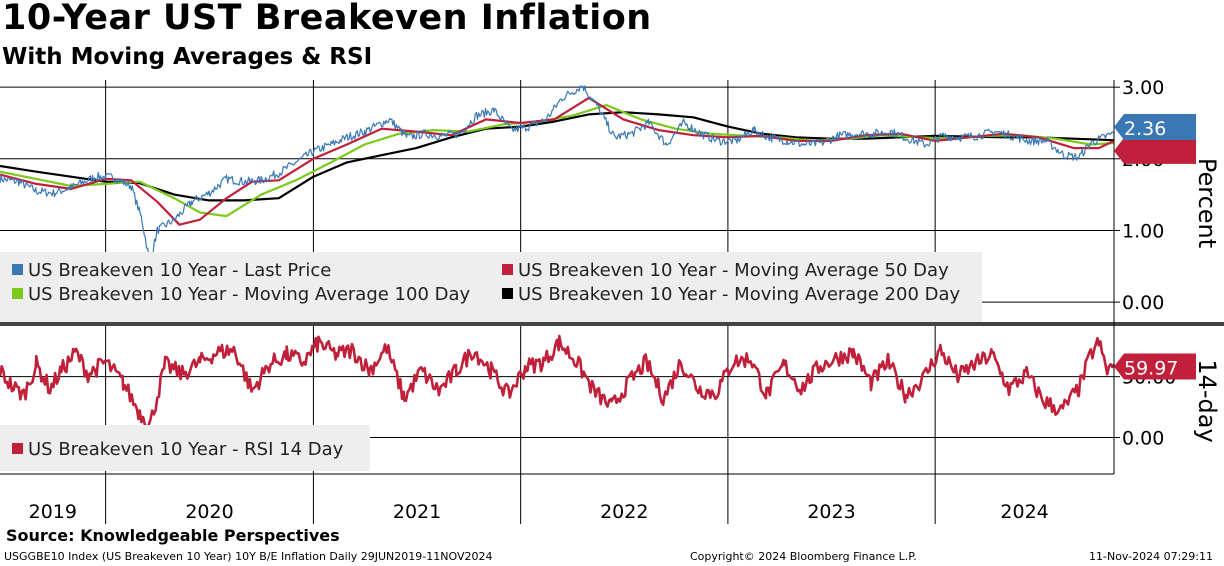 This screenshot has height=566, width=1224. I want to click on lower-y-axis-label: 14-day, so click(1207, 400).